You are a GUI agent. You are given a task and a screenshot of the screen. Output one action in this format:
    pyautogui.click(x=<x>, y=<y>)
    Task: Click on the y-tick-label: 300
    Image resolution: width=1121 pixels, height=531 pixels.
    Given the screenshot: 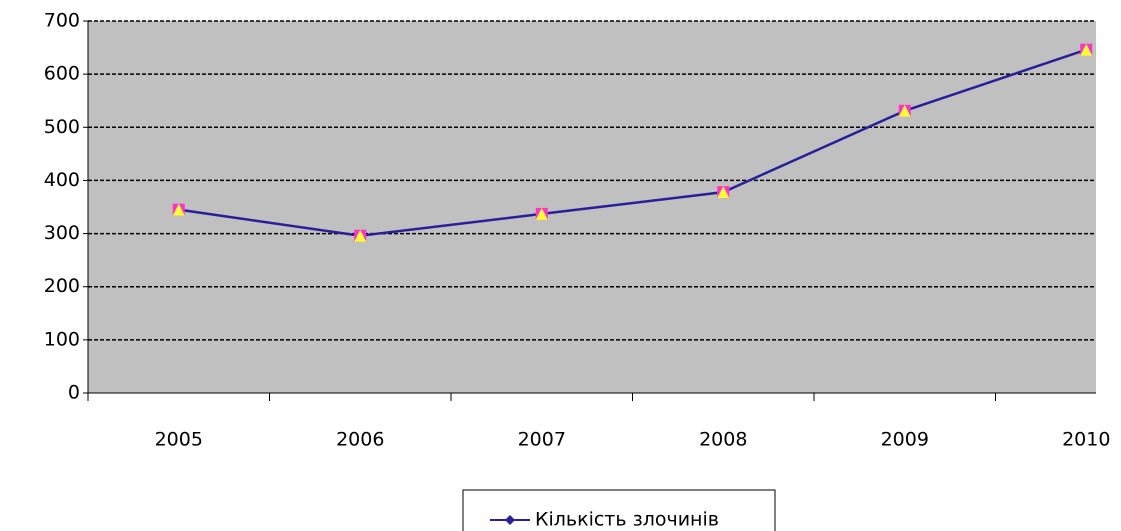 What is the action you would take?
    pyautogui.click(x=62, y=233)
    